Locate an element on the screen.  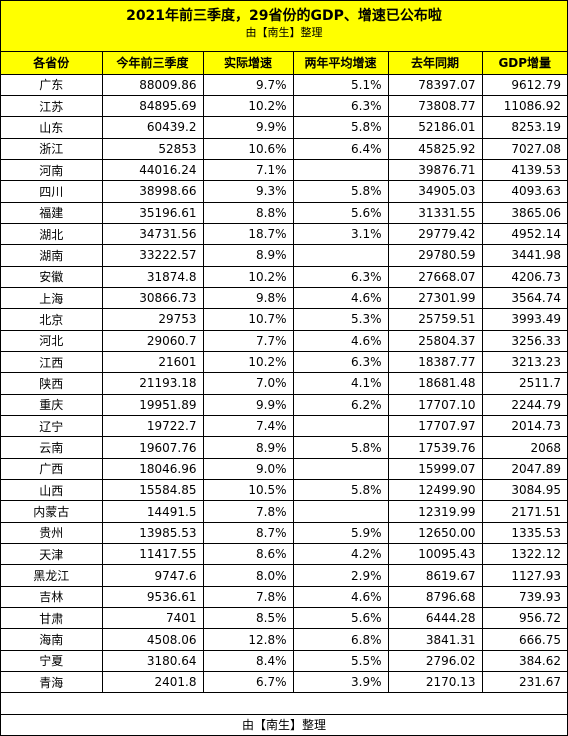
table-row: 四川 38998.66 9.3% 5.8% 34905.03 4093.63 is located at coordinates (284, 191).